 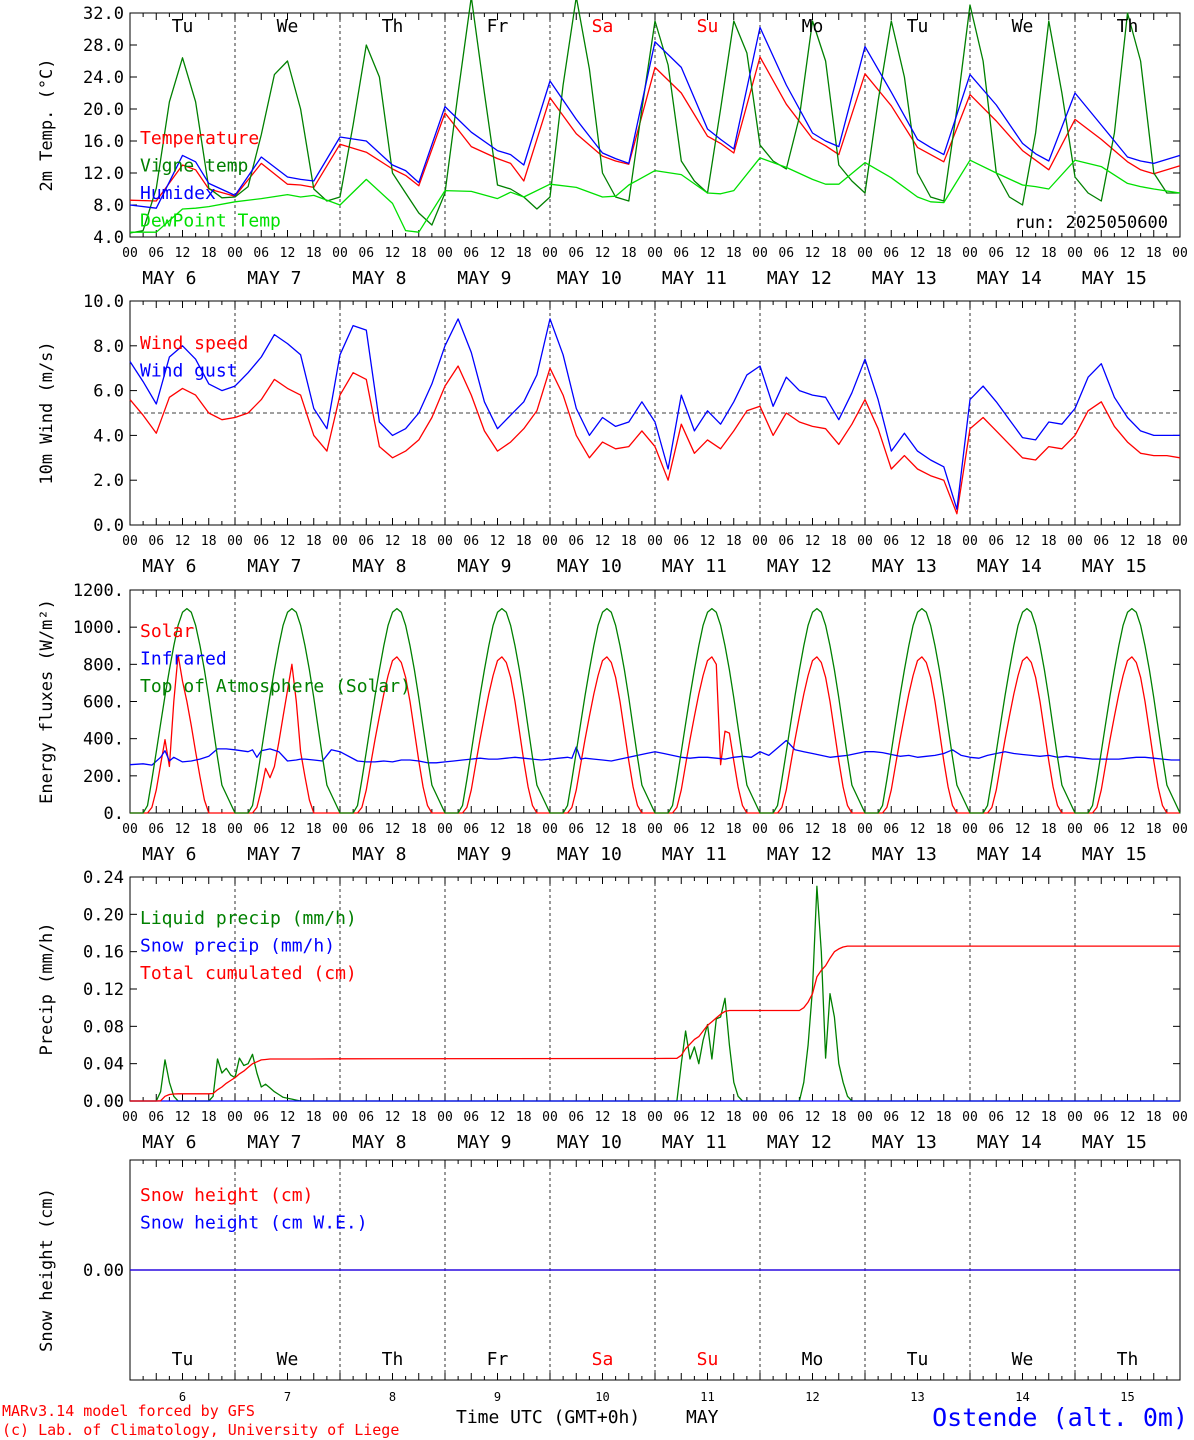 I want to click on day-number: 8, so click(x=392, y=1397).